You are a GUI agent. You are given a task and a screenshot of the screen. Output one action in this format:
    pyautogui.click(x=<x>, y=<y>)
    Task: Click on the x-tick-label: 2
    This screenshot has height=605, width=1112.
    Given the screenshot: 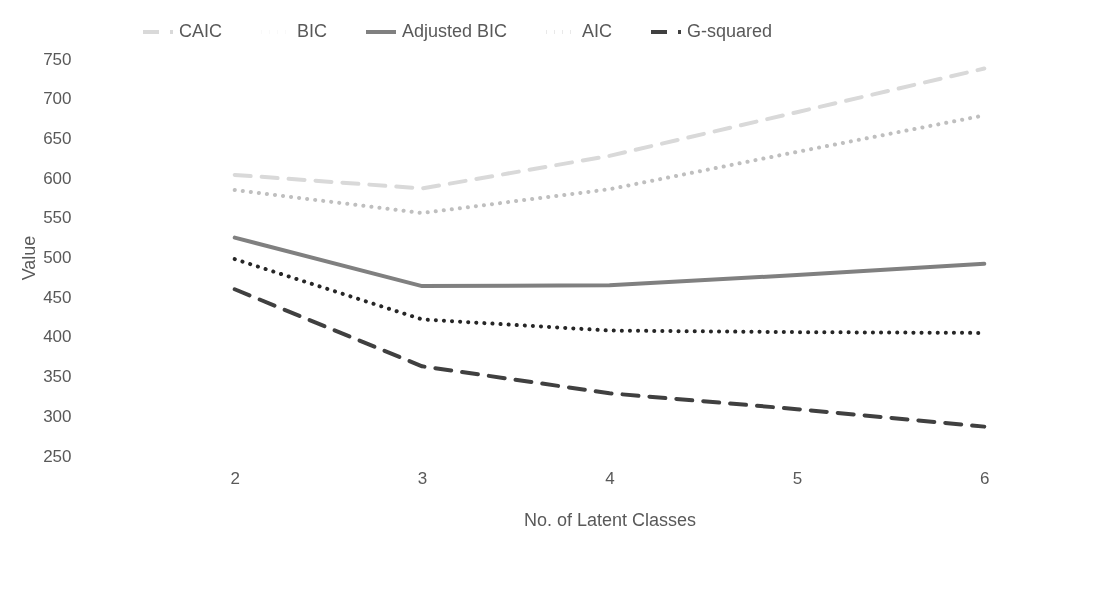 What is the action you would take?
    pyautogui.click(x=235, y=478)
    